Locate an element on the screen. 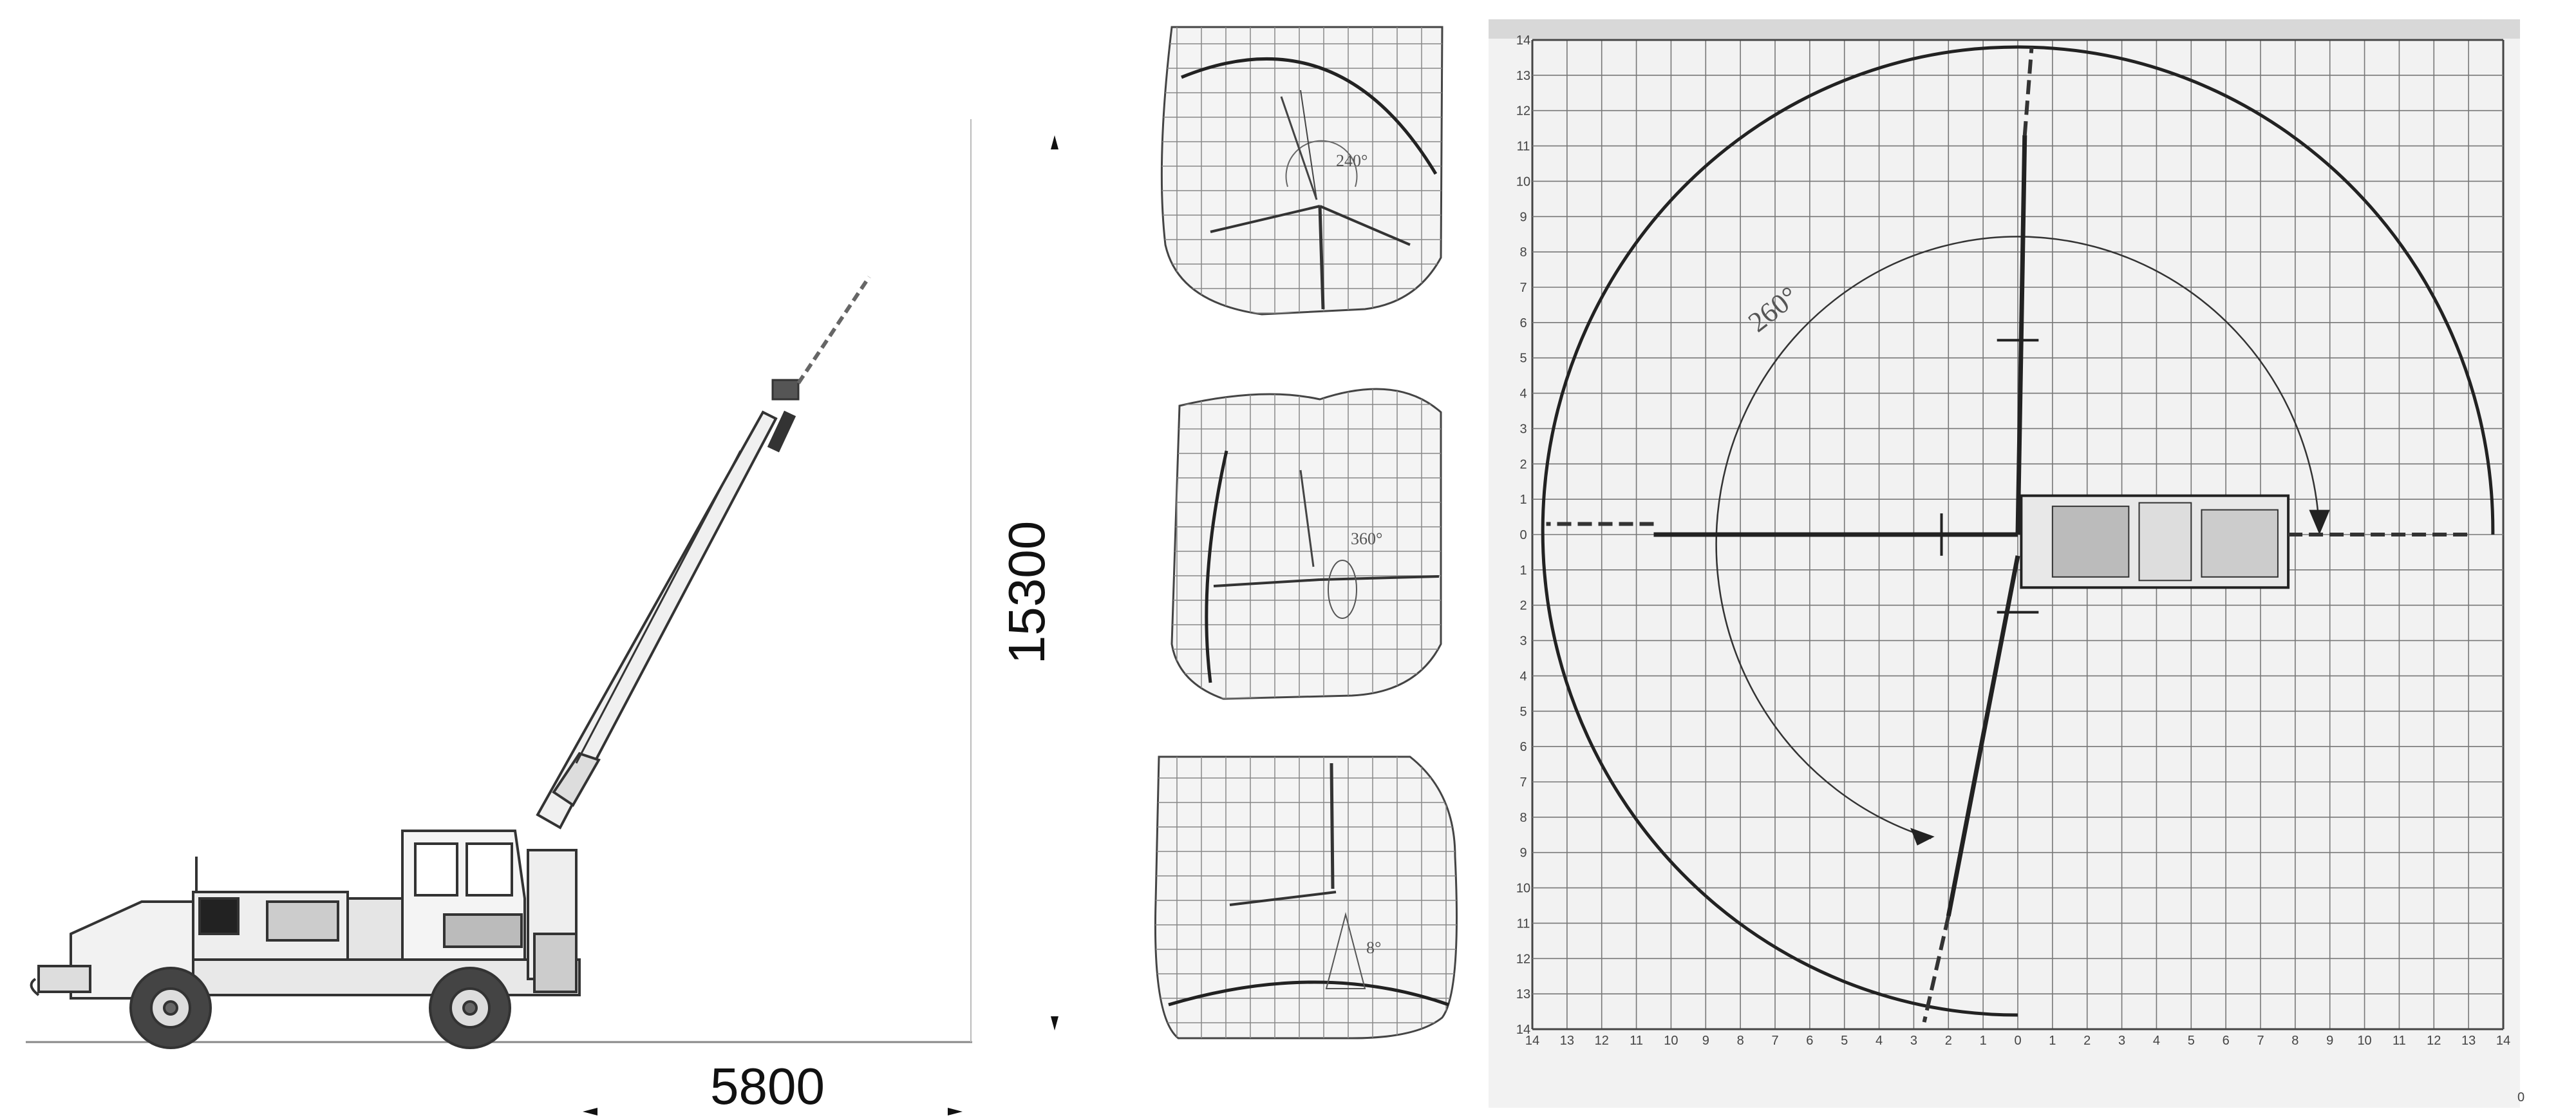 The height and width of the screenshot is (1120, 2576). y-tick-label: 0 is located at coordinates (1523, 535).